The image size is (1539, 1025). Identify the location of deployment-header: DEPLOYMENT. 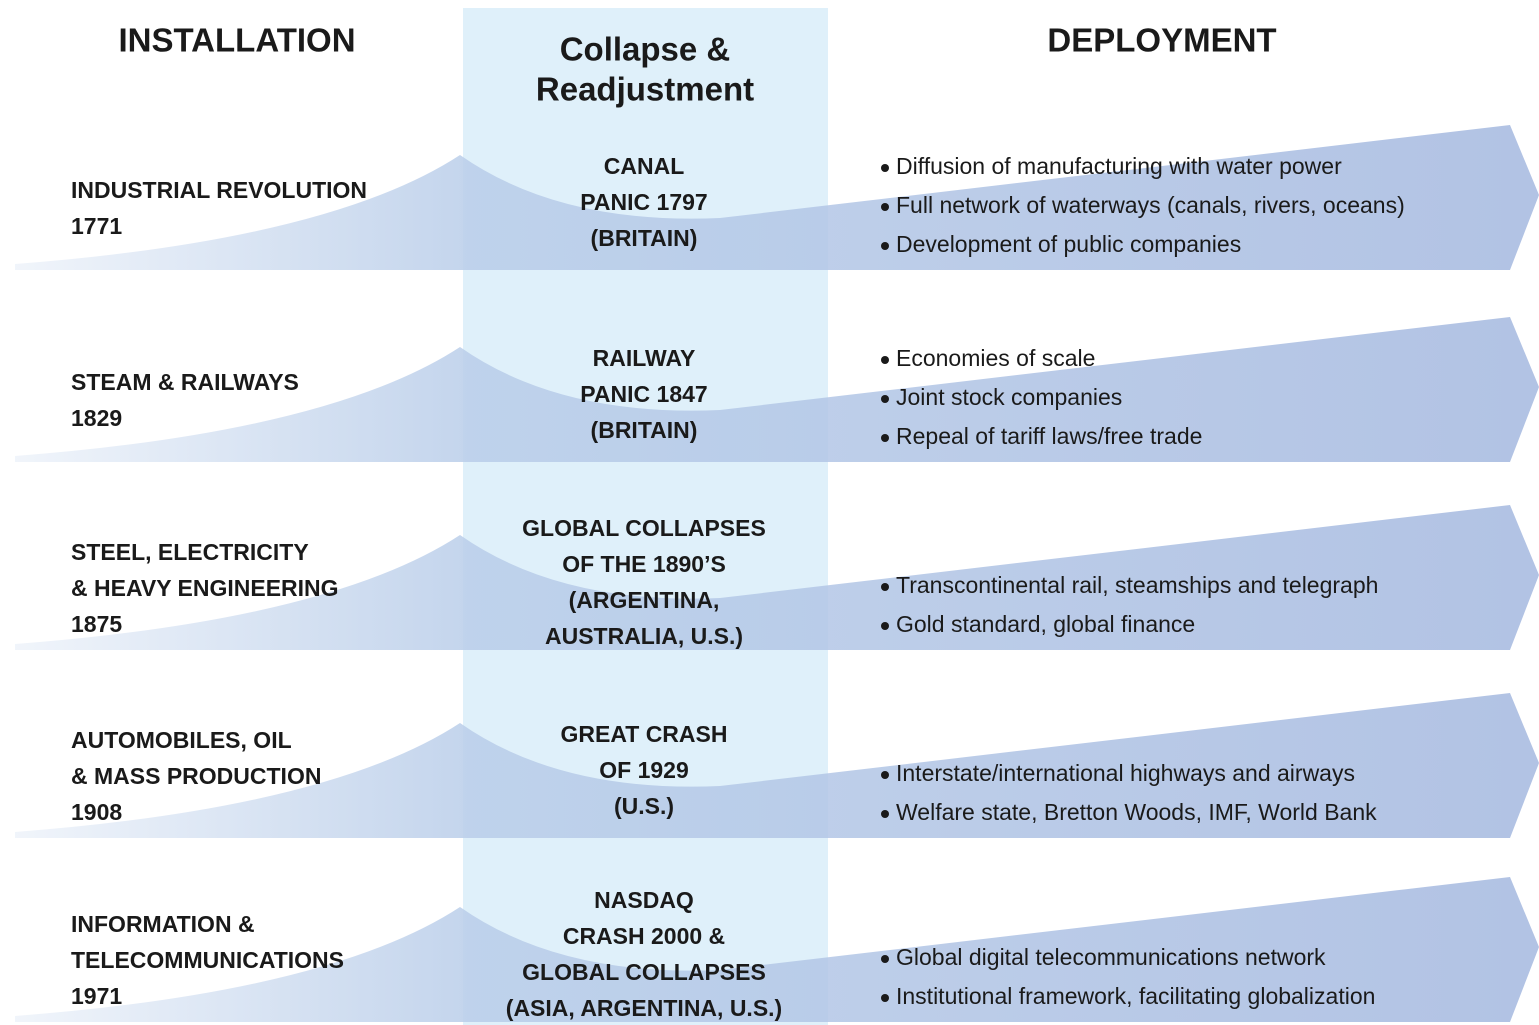
(1161, 40).